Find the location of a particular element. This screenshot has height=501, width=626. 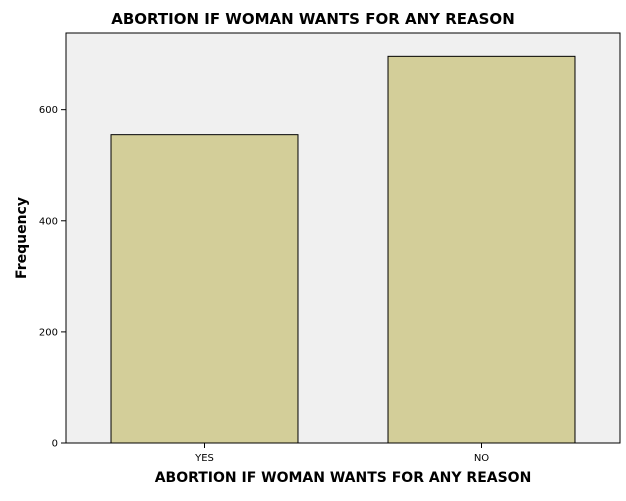

y-tick-label-200: 200 is located at coordinates (48, 332).